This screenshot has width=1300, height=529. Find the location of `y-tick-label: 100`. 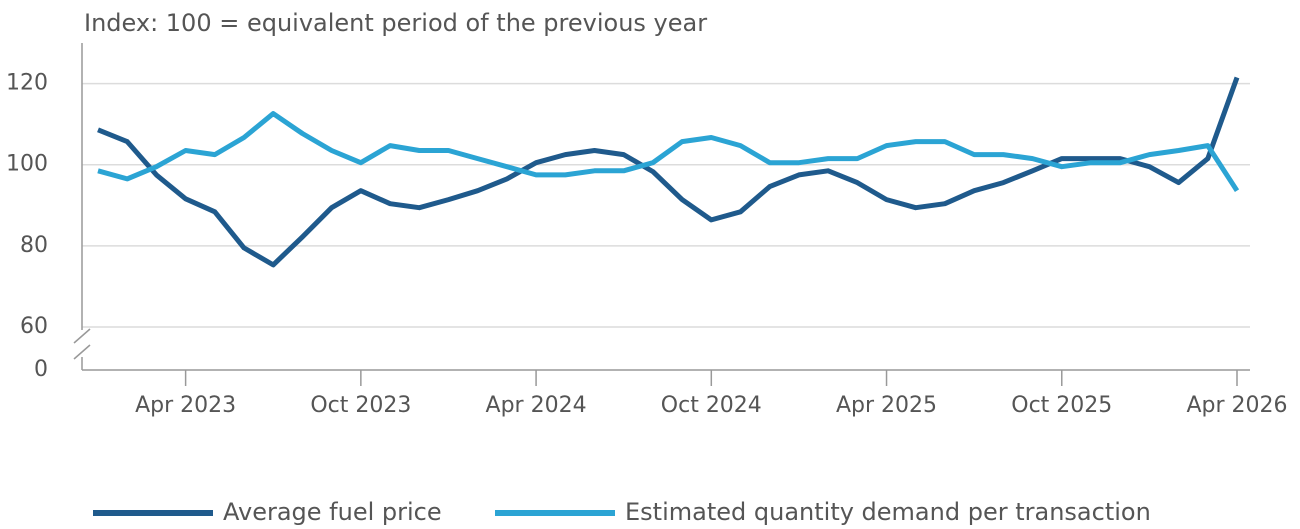

y-tick-label: 100 is located at coordinates (27, 164).